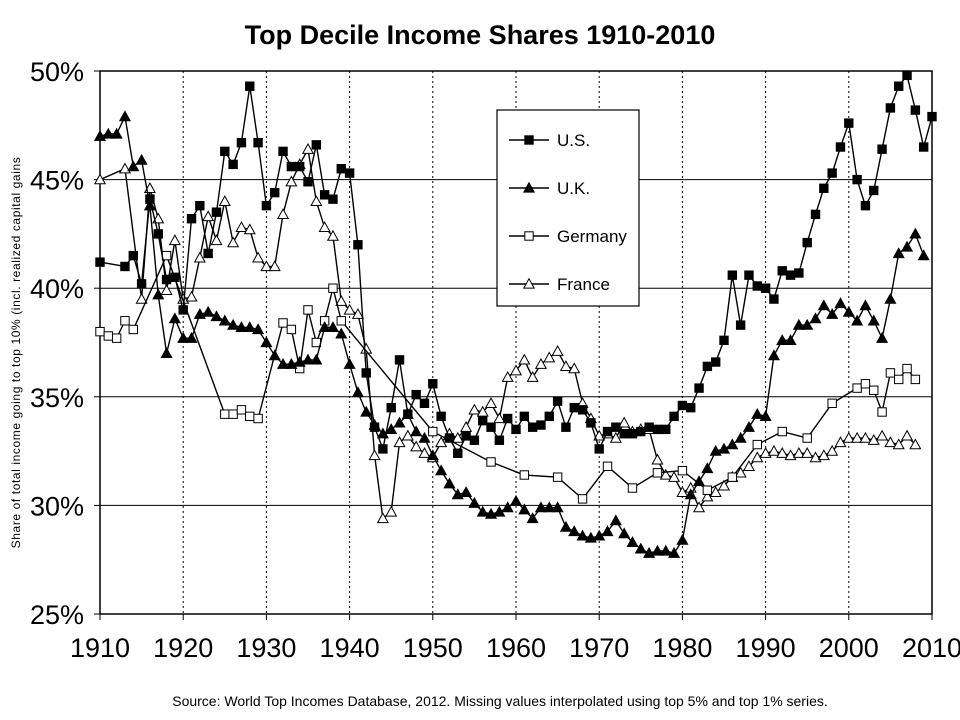 This screenshot has height=720, width=960. Describe the element at coordinates (529, 187) in the screenshot. I see `legend-marker` at that location.